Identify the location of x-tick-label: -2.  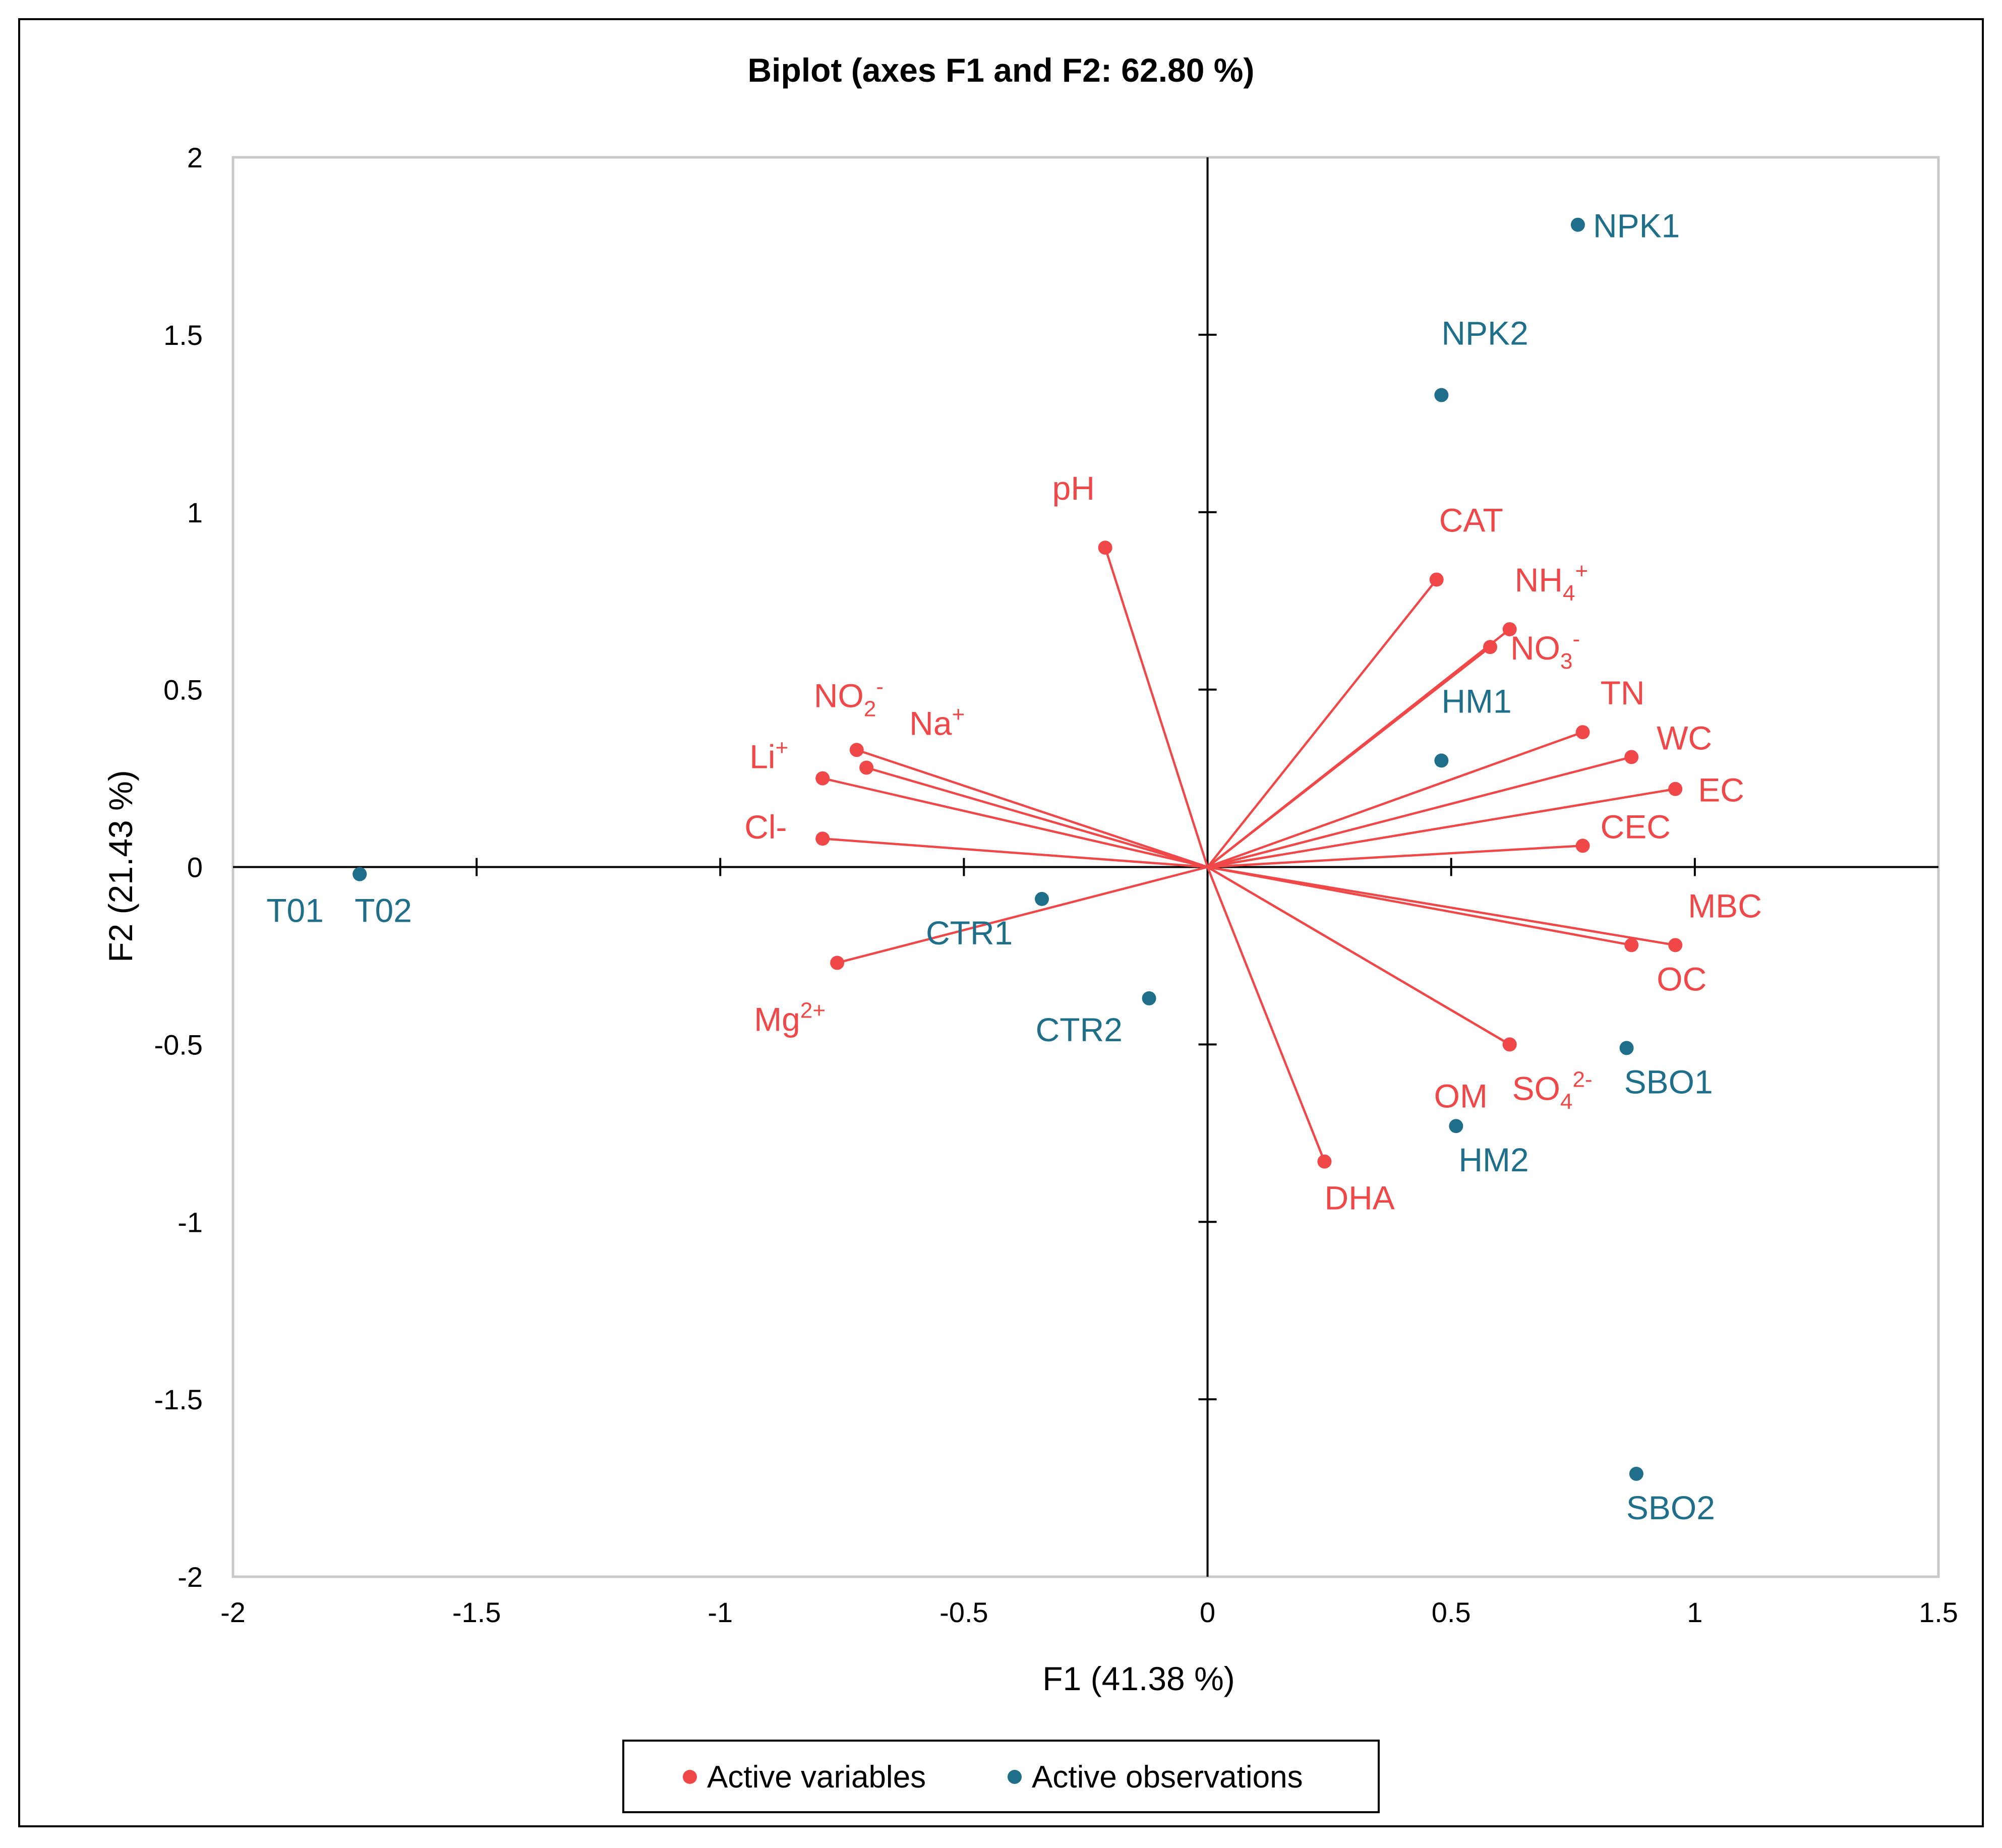
(233, 1612).